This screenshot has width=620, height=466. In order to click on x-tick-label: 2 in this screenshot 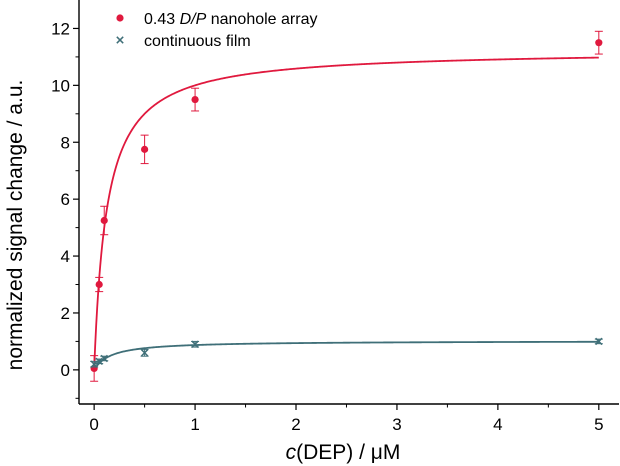, I will do `click(295, 424)`.